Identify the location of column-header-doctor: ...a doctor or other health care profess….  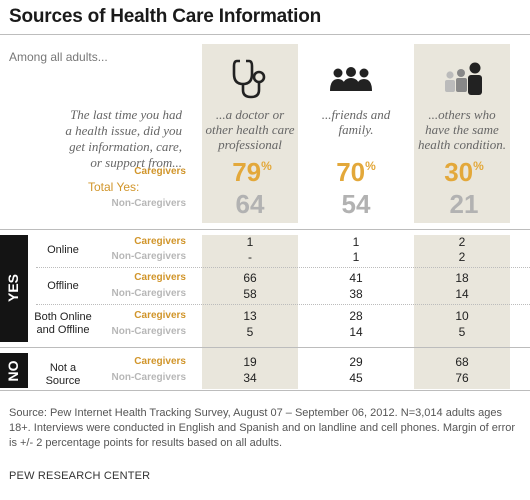
(250, 129).